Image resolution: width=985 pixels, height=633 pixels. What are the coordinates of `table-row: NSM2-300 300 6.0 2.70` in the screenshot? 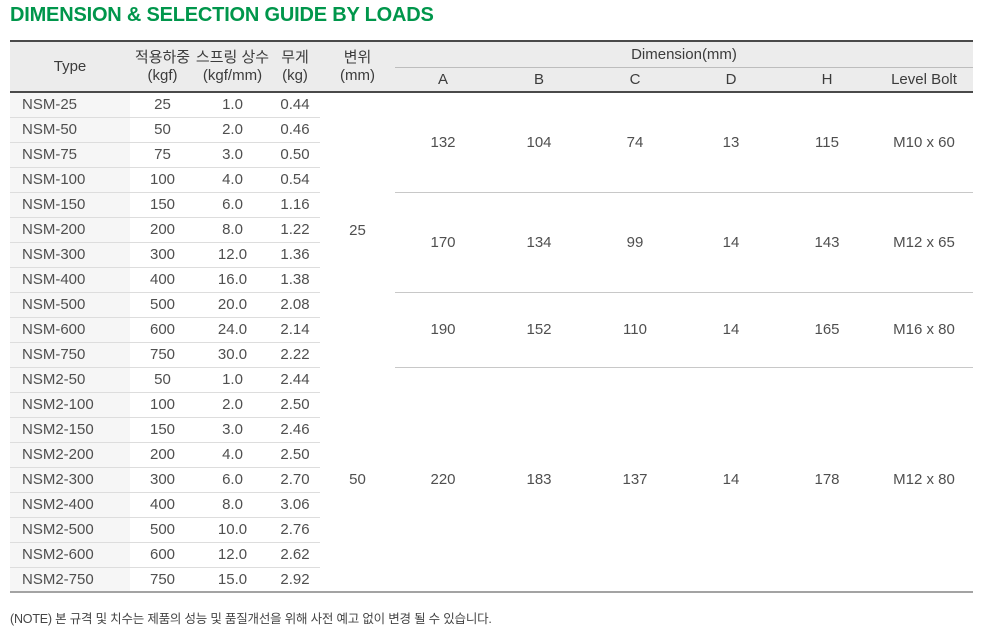 It's located at (491, 480).